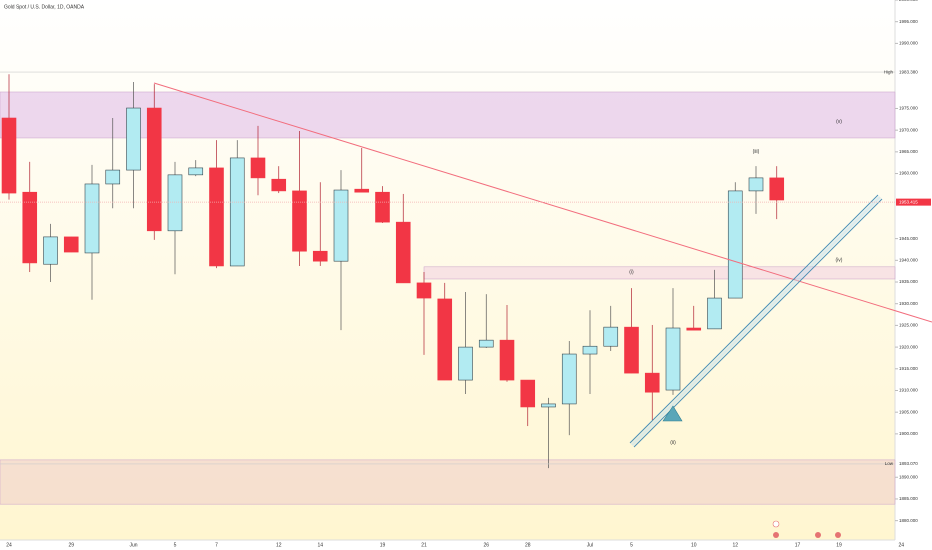 Image resolution: width=932 pixels, height=550 pixels. What do you see at coordinates (133, 545) in the screenshot?
I see `x-tick-label: Jun` at bounding box center [133, 545].